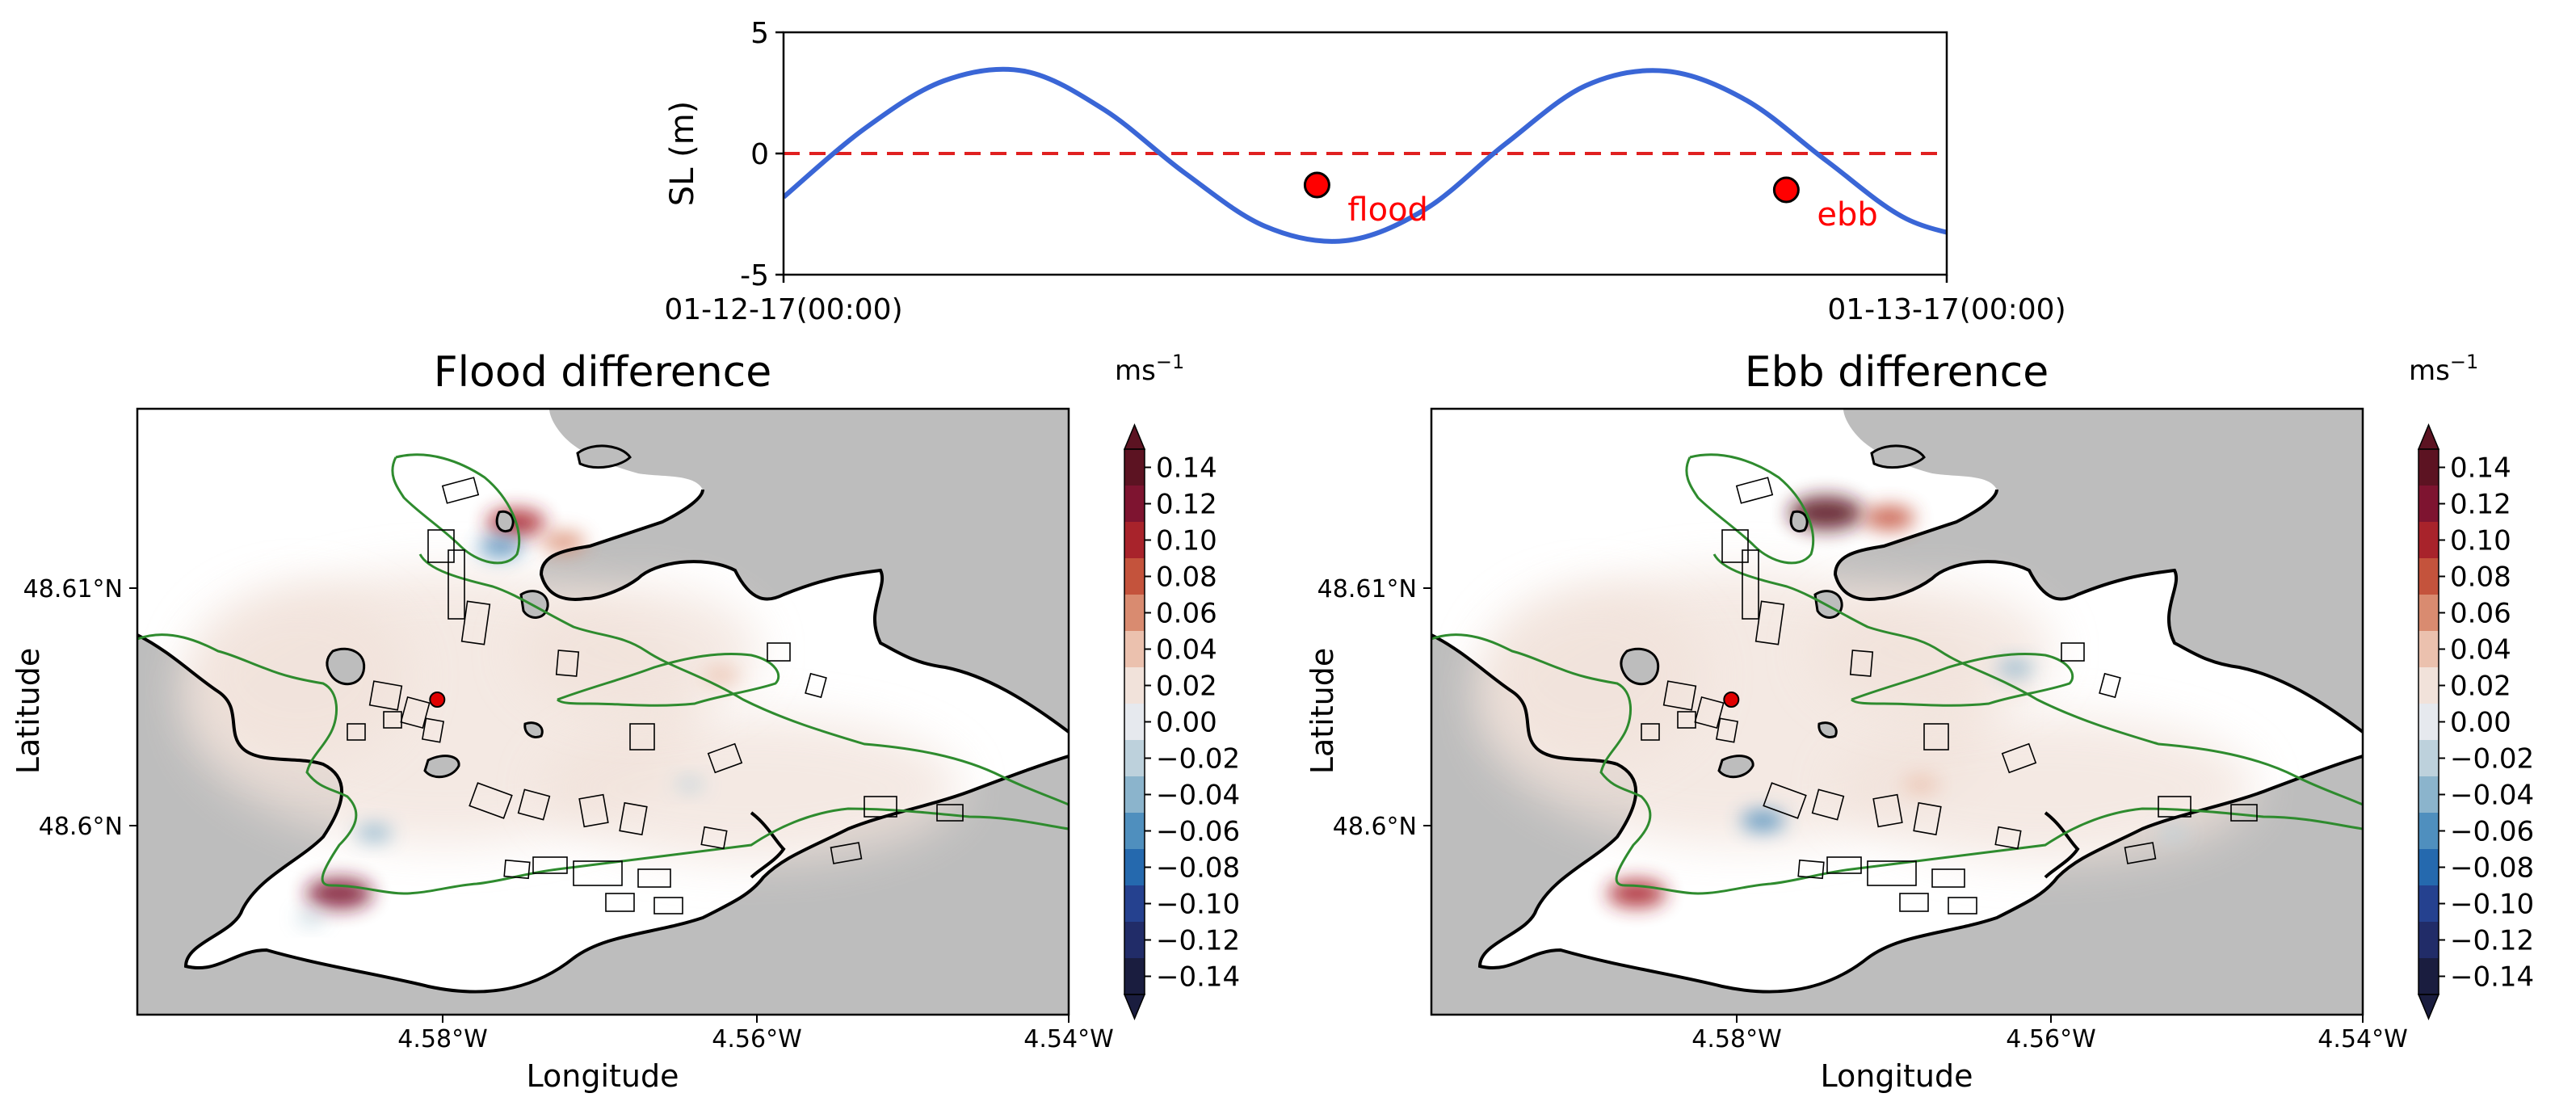  What do you see at coordinates (1198, 868) in the screenshot?
I see `flood-colorbar-tick-label-11: −0.08` at bounding box center [1198, 868].